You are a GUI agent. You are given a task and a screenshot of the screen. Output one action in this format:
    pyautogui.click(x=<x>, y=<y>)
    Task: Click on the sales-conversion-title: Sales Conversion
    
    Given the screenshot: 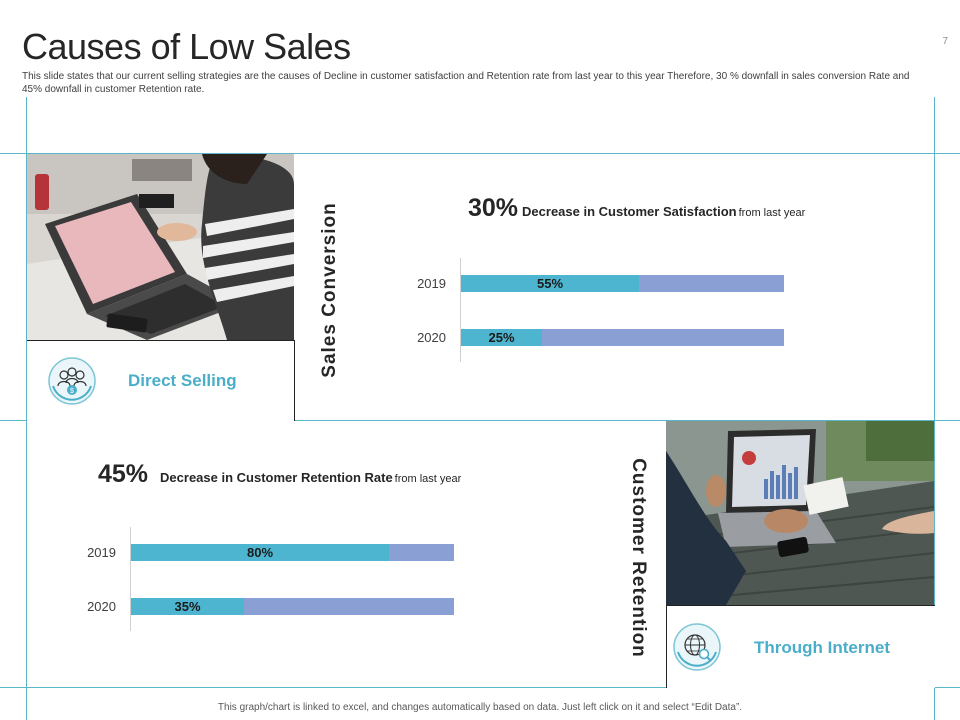 What is the action you would take?
    pyautogui.click(x=329, y=290)
    